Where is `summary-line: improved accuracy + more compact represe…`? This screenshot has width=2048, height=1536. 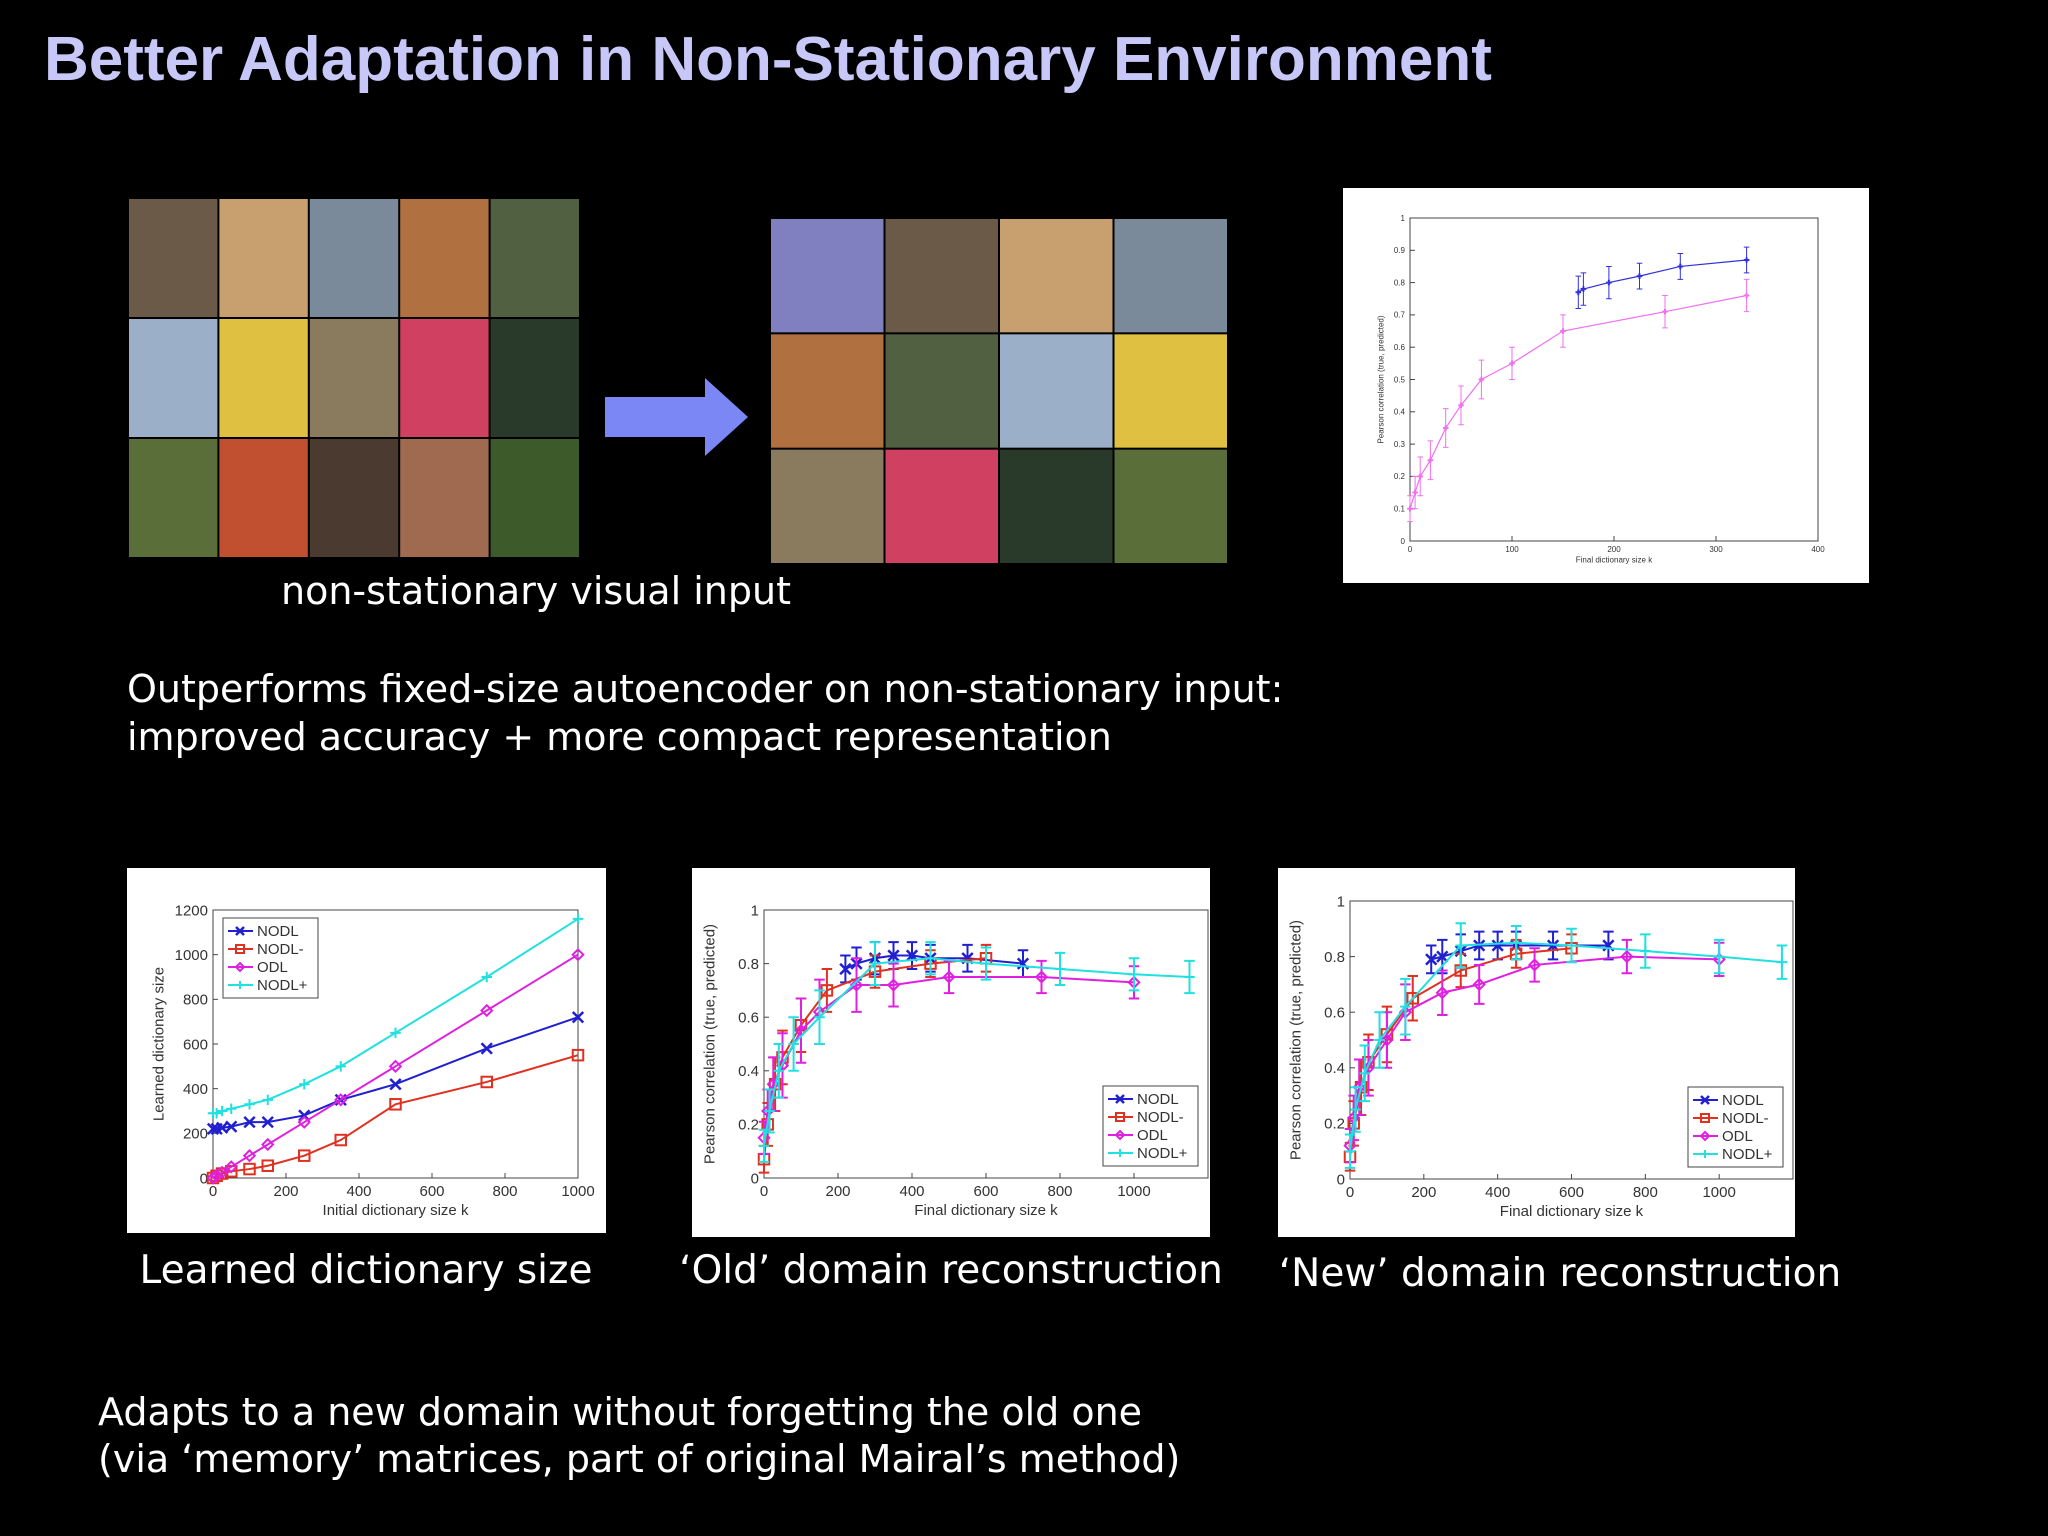
summary-line: improved accuracy + more compact represe… is located at coordinates (619, 737).